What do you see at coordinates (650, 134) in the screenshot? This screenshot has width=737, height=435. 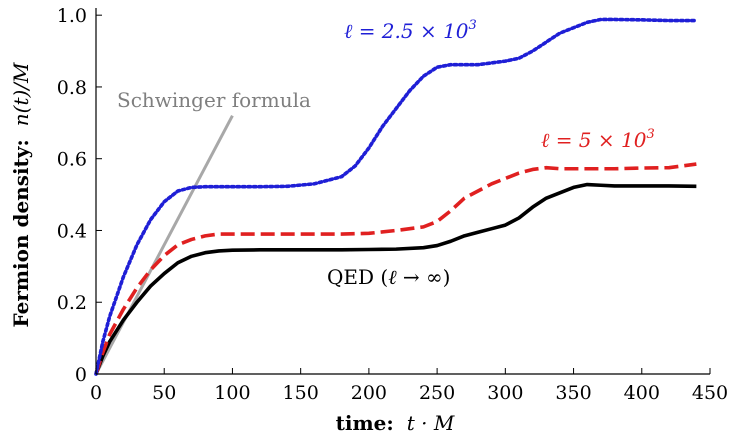 I see `annotation-red-exponent: 3` at bounding box center [650, 134].